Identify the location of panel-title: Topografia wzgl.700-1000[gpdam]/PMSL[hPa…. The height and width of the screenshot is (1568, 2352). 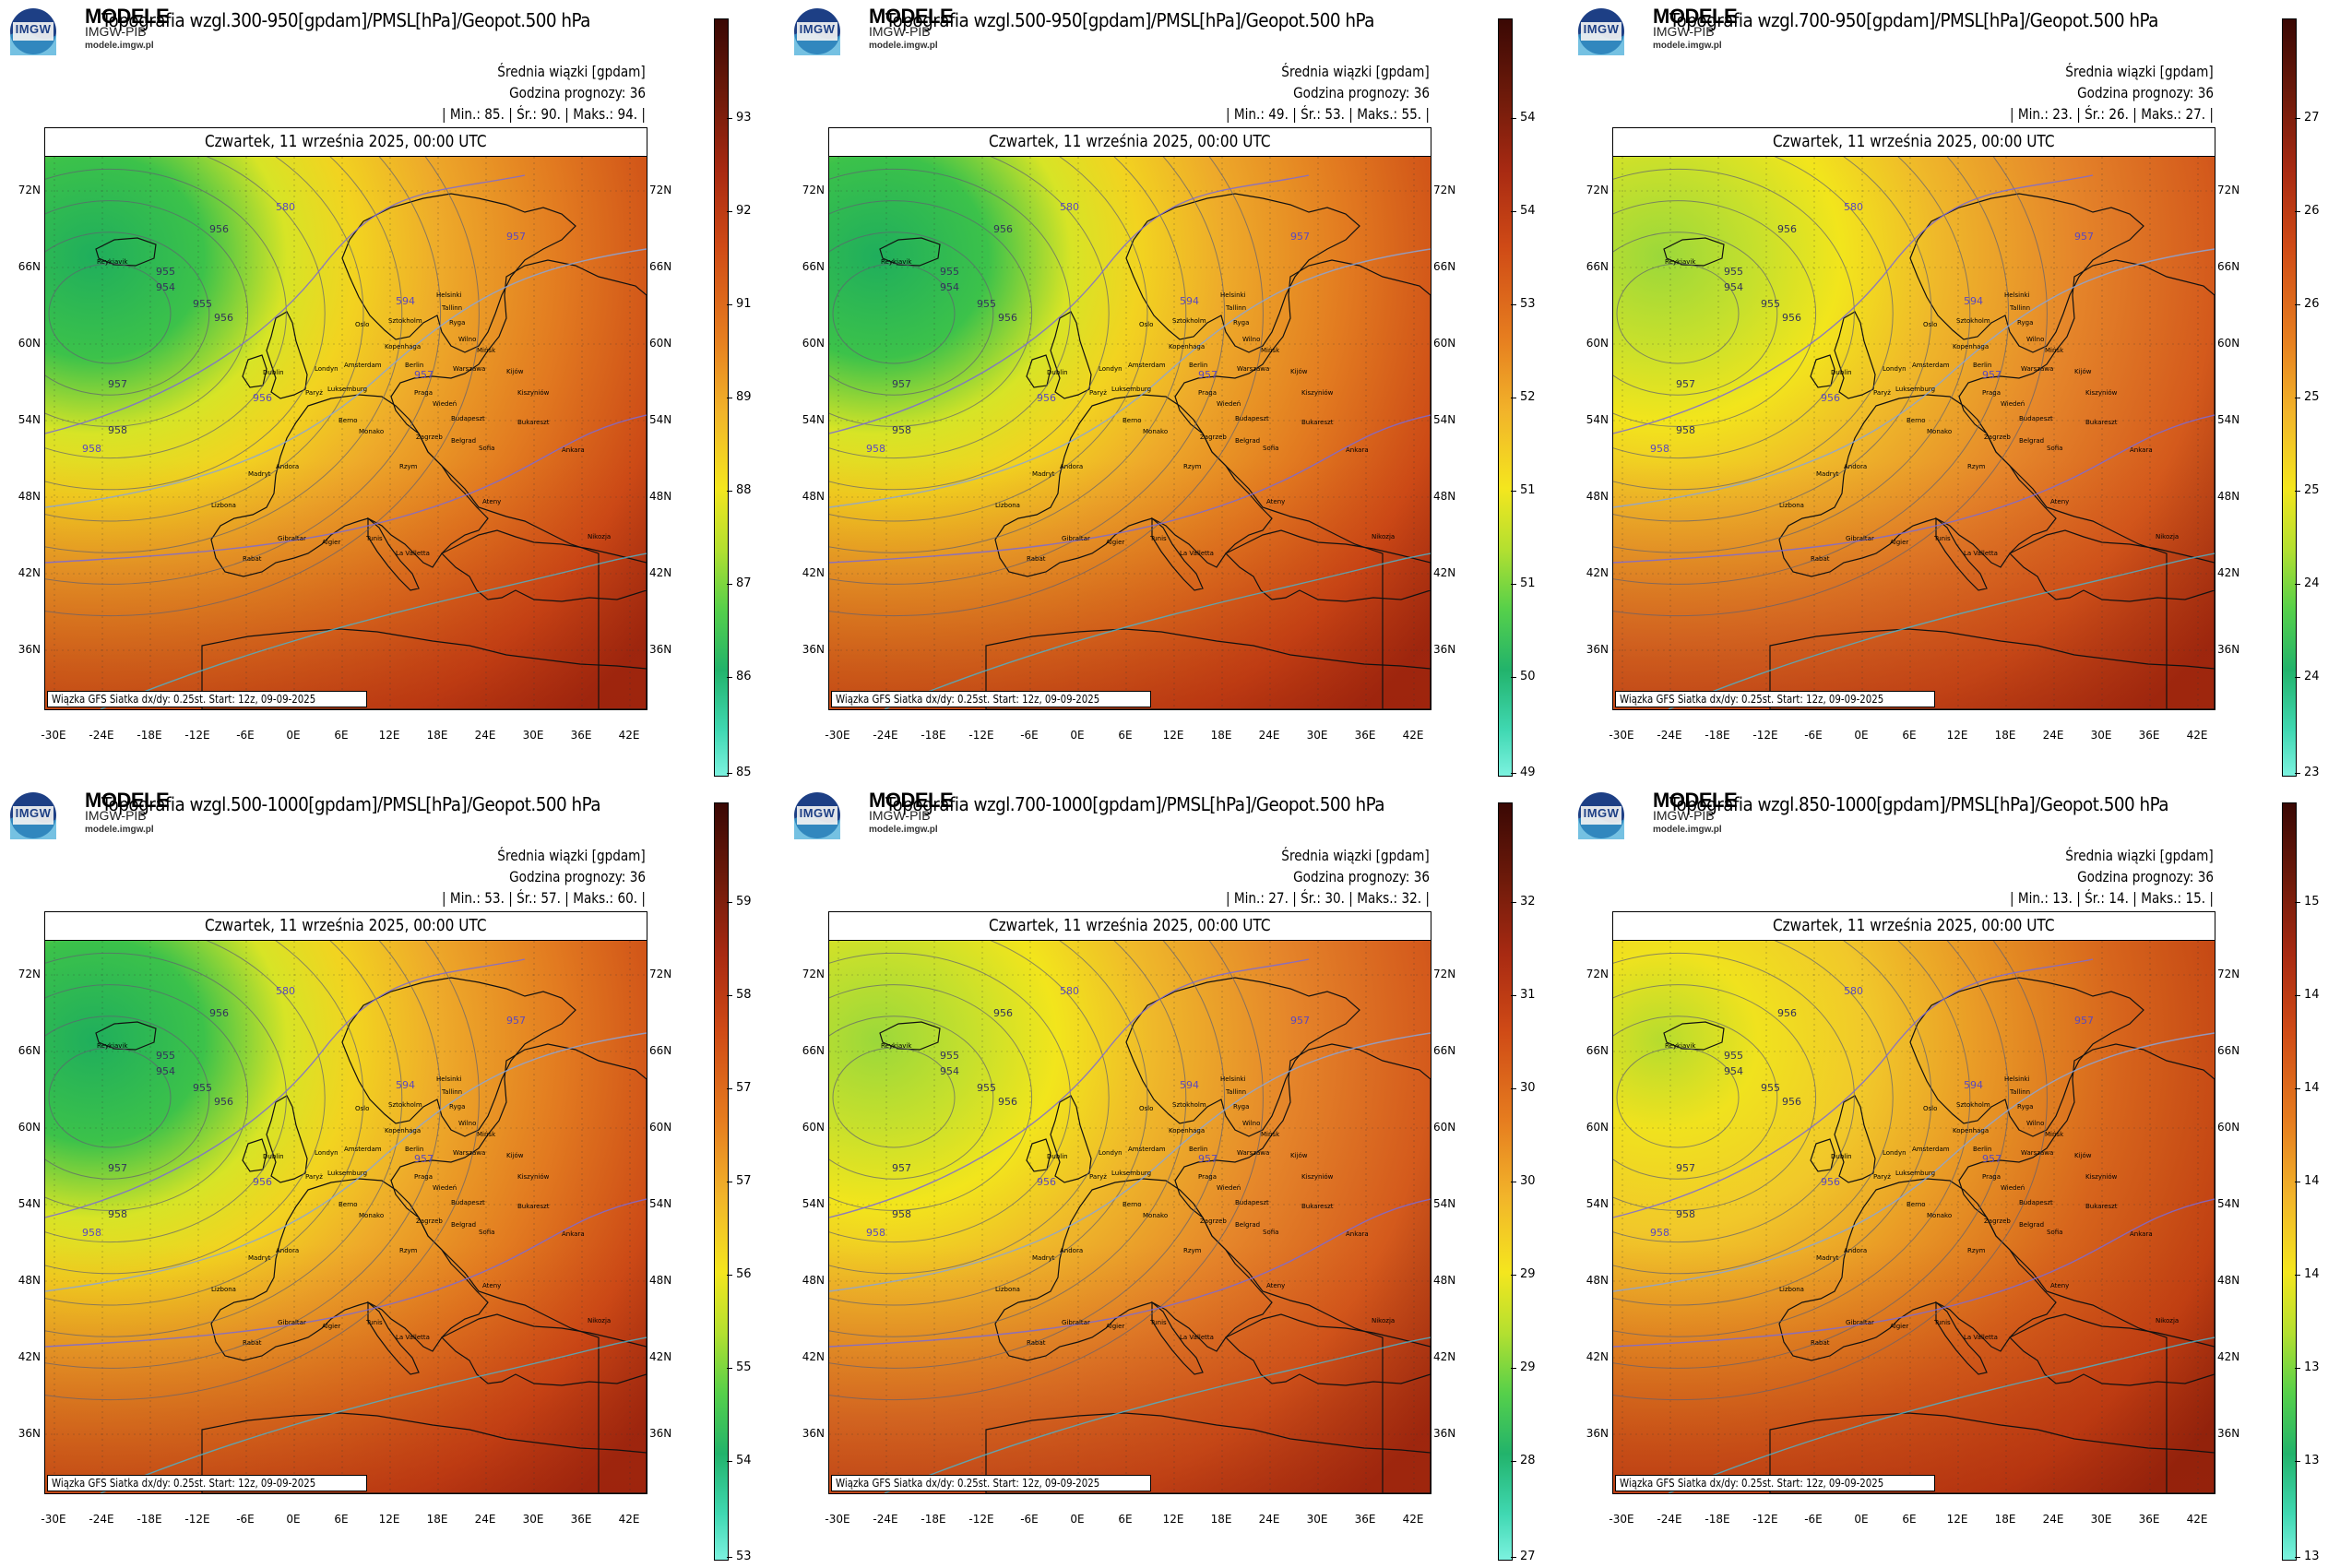
(1135, 804).